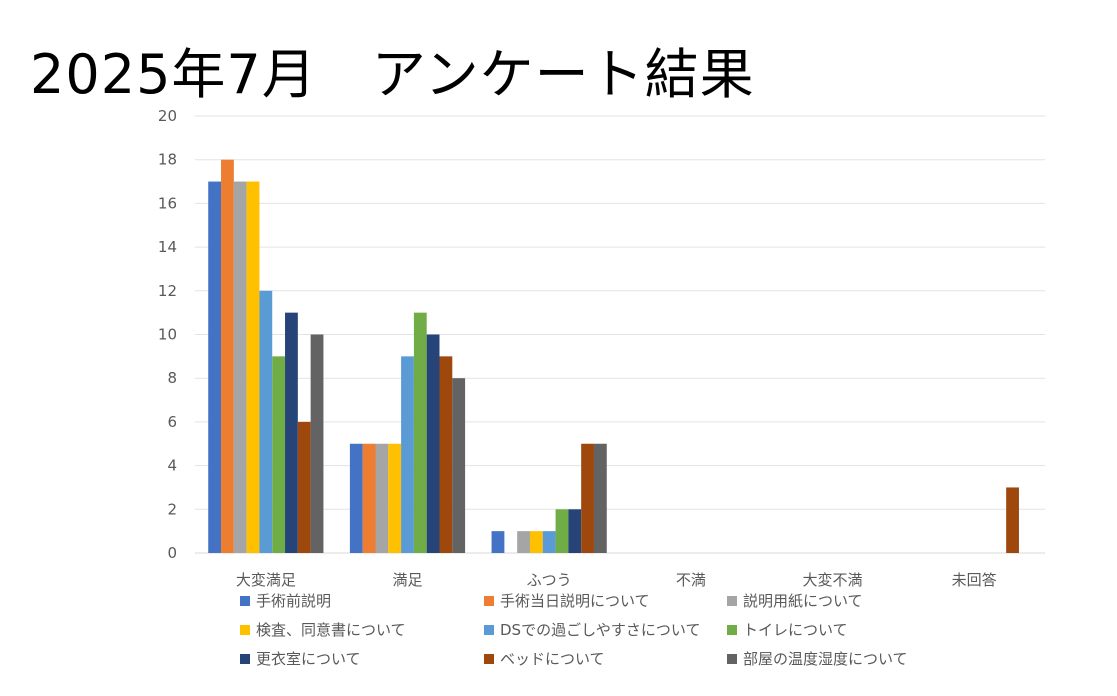 The height and width of the screenshot is (696, 1117). I want to click on x-axis-ticks: 大変満足 満足 ふつう 不満 大変不満 未回答, so click(616, 580).